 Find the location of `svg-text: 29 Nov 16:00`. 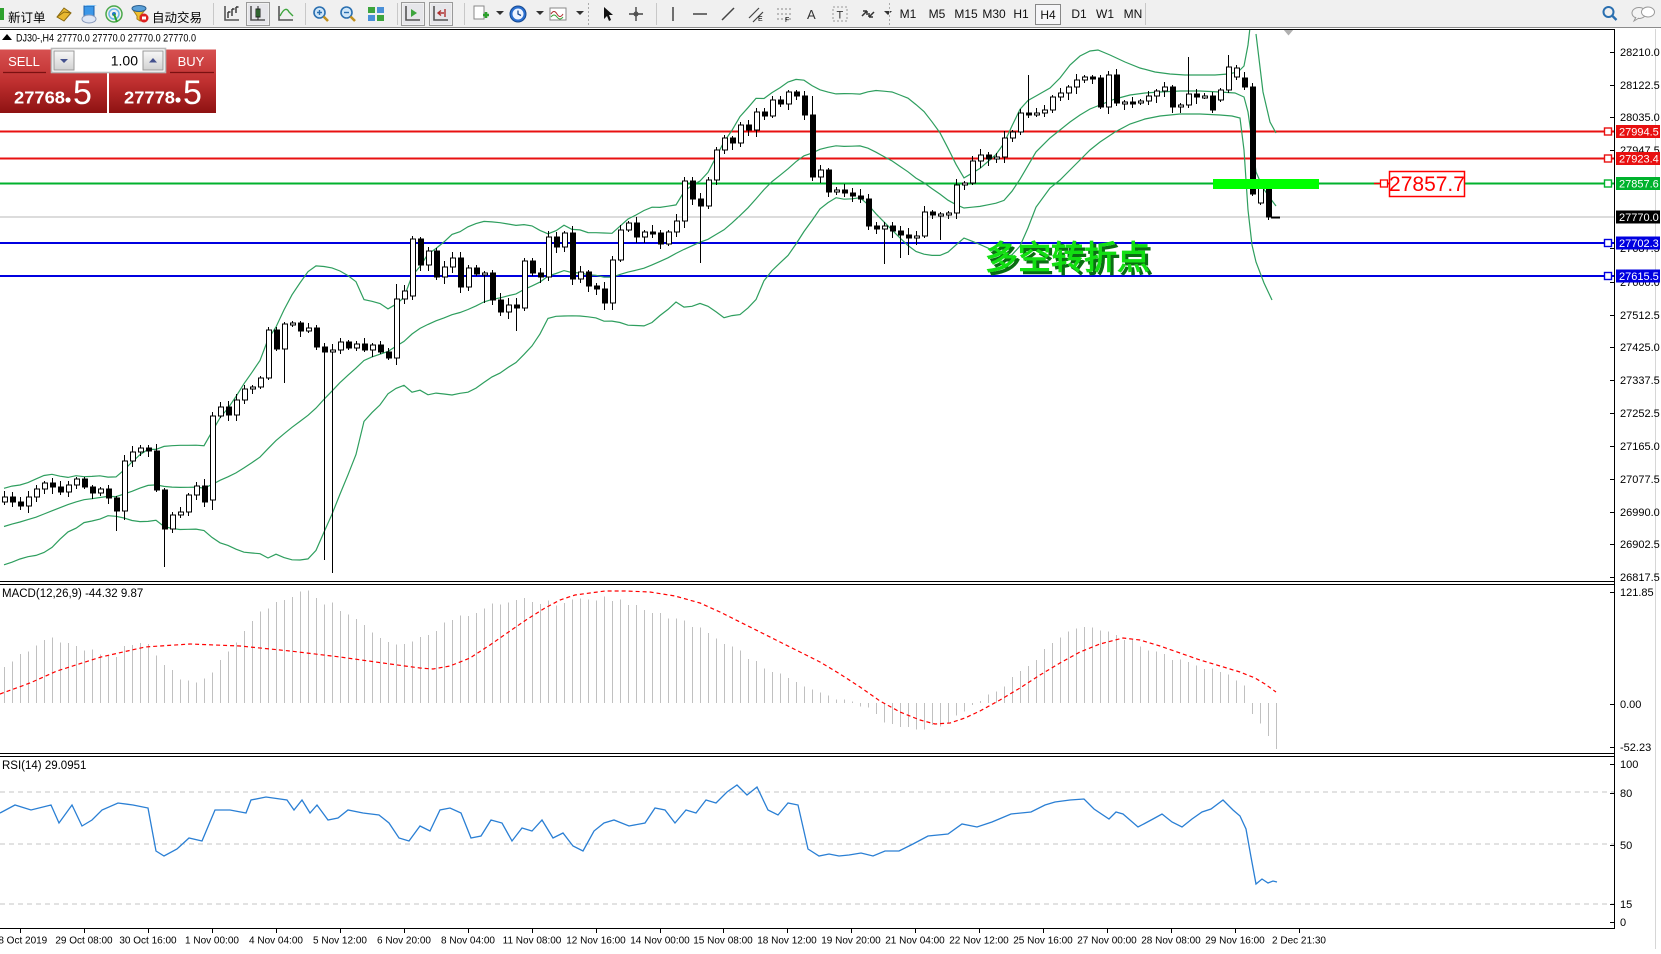

svg-text: 29 Nov 16:00 is located at coordinates (1235, 941).